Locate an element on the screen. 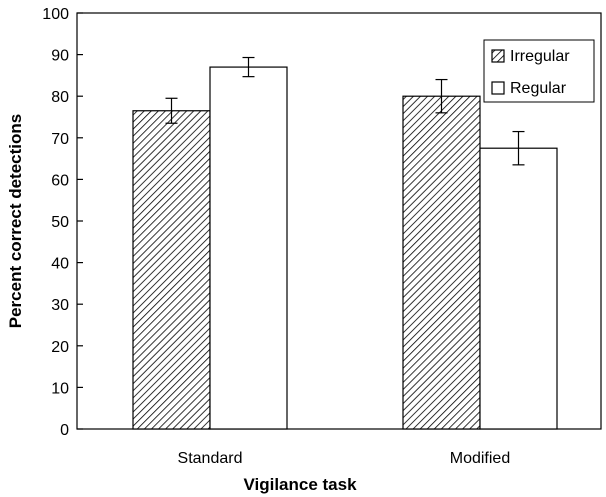 The image size is (606, 497). y-tick-label: 20 is located at coordinates (60, 347).